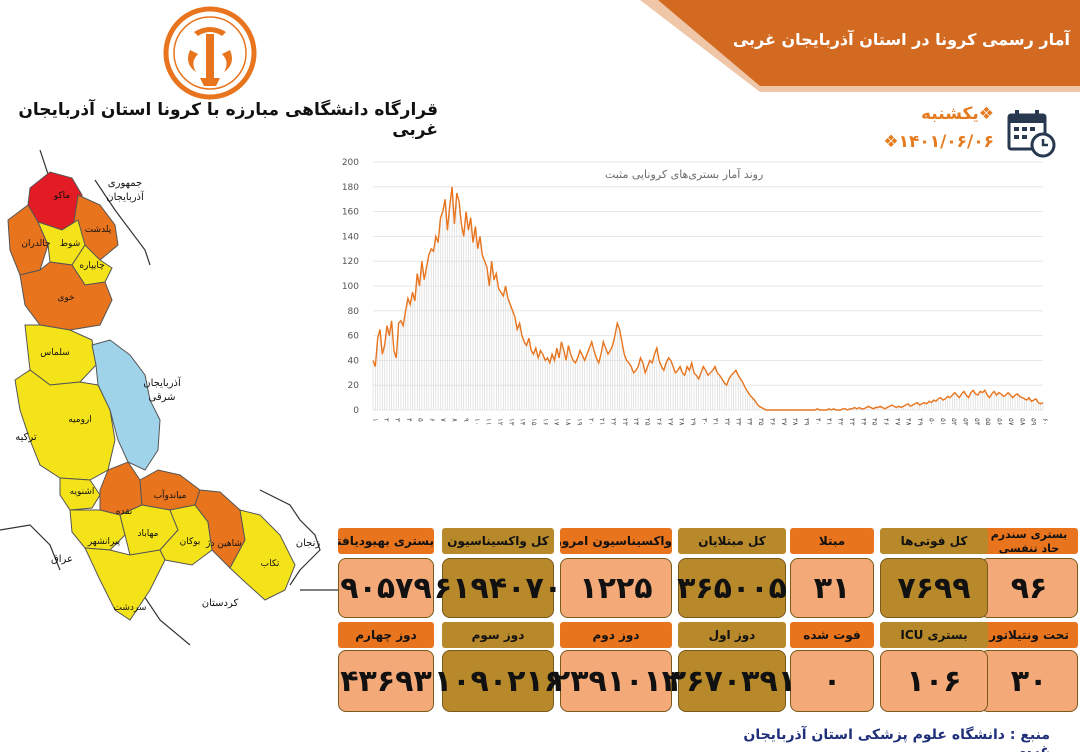 This screenshot has height=752, width=1080. Describe the element at coordinates (727, 422) in the screenshot. I see `chart-x-tick-label: ۳۲` at that location.